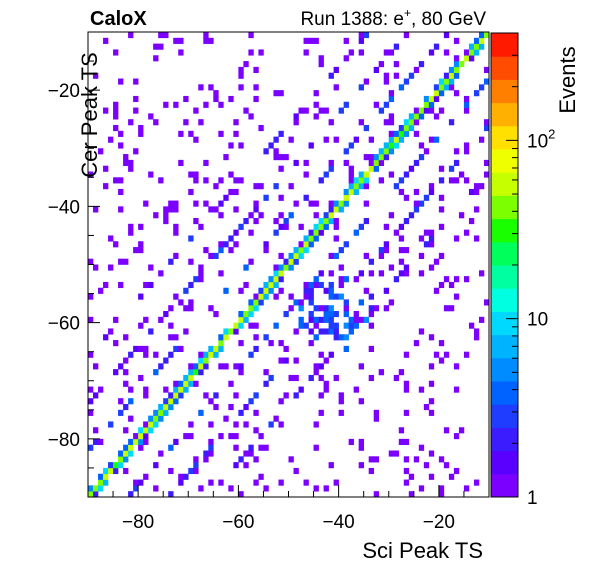 The width and height of the screenshot is (596, 572). Describe the element at coordinates (567, 79) in the screenshot. I see `z-axis-title: Events` at that location.